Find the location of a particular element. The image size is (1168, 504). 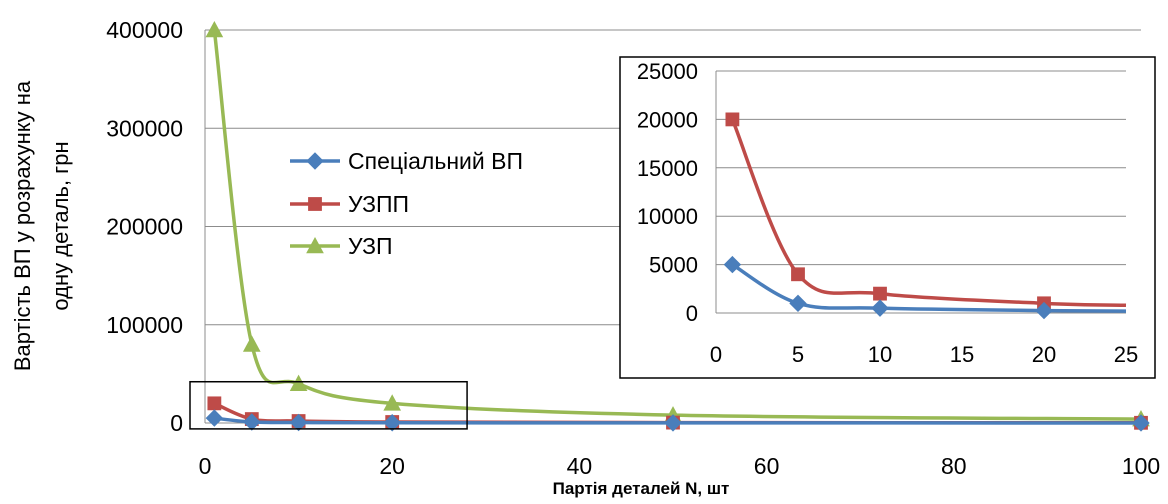

x-tick-label: 0 is located at coordinates (205, 466).